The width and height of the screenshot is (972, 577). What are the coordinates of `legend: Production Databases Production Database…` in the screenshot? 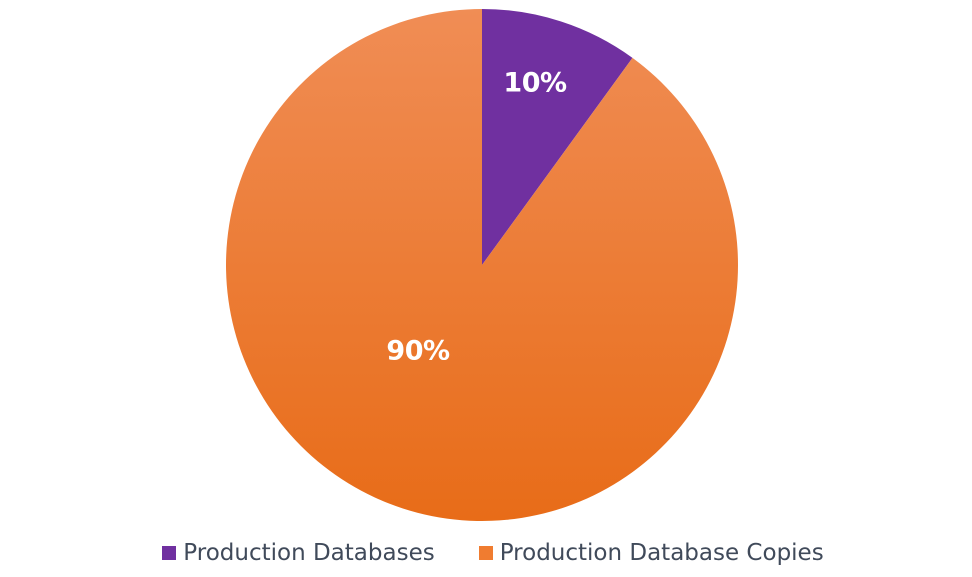 It's located at (486, 553).